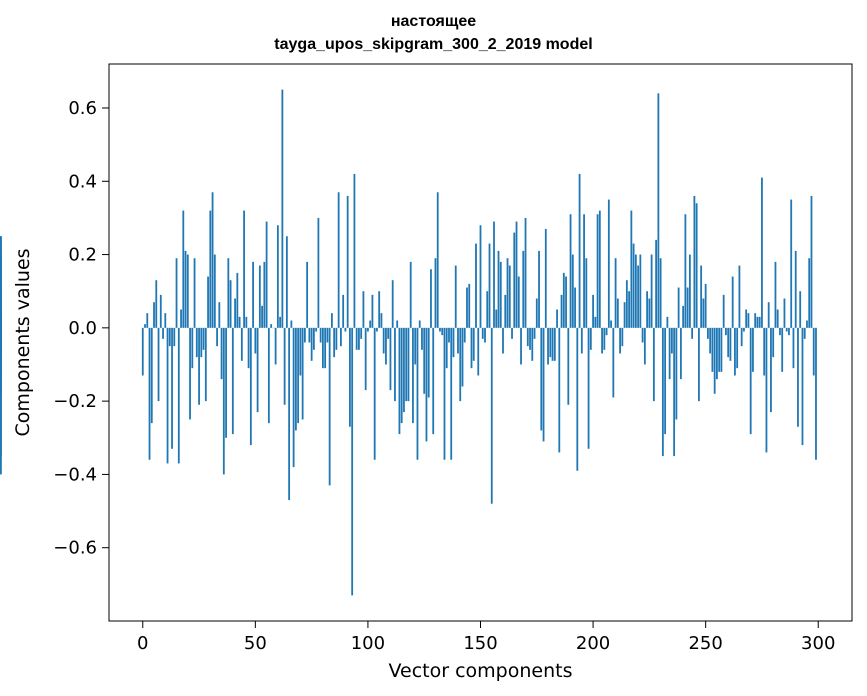 Image resolution: width=867 pixels, height=696 pixels. I want to click on x-axis-label: Vector components, so click(481, 671).